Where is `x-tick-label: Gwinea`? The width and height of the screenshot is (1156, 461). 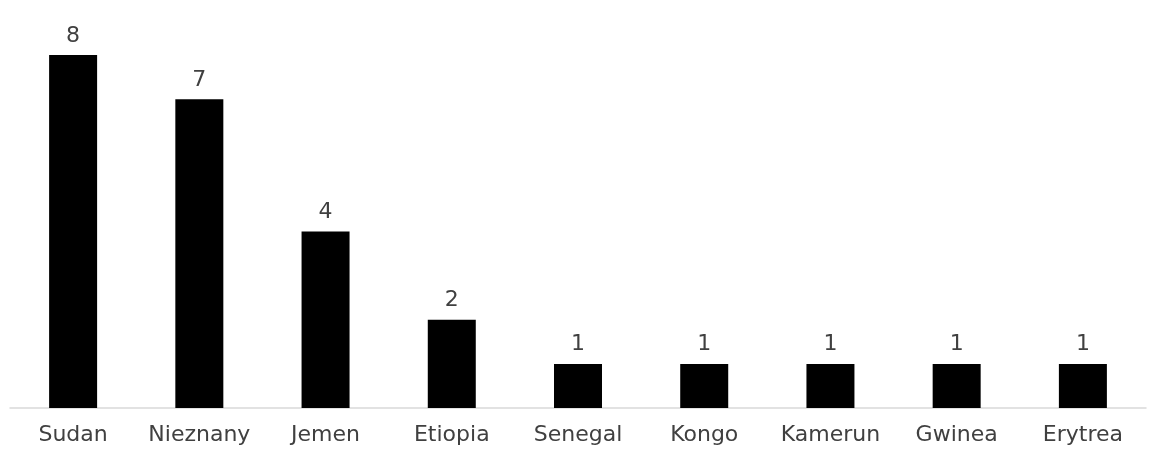 x-tick-label: Gwinea is located at coordinates (956, 433).